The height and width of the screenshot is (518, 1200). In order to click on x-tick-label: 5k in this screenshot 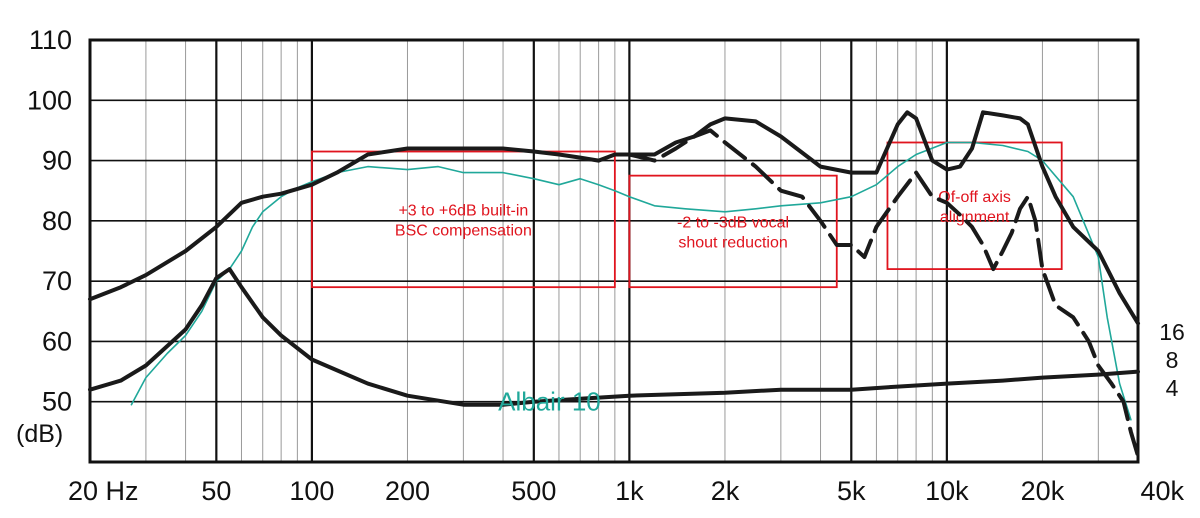, I will do `click(851, 491)`.